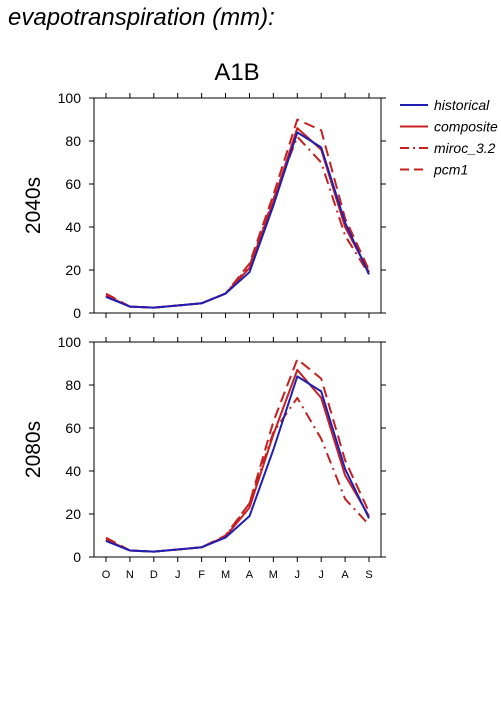  What do you see at coordinates (33, 205) in the screenshot?
I see `panel-label: 2040s` at bounding box center [33, 205].